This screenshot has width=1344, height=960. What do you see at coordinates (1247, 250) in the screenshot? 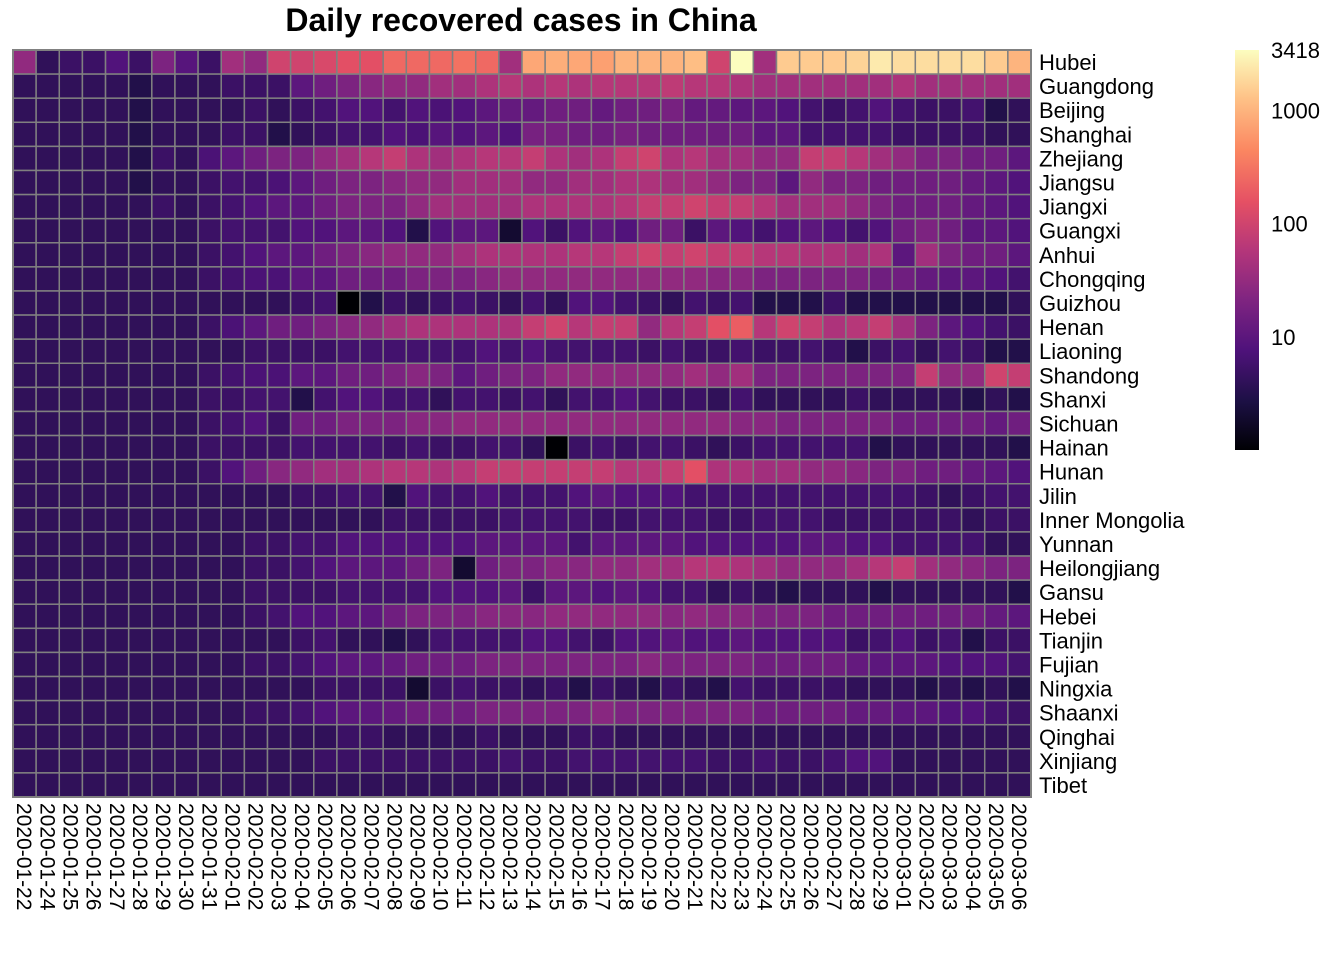
I see `colorbar` at bounding box center [1247, 250].